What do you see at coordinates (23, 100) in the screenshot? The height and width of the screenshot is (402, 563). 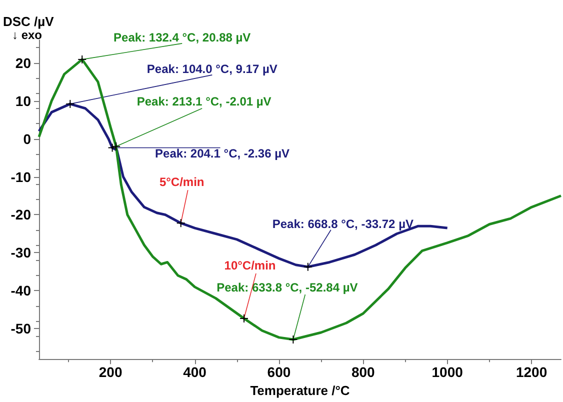 I see `y-tick-label: 10` at bounding box center [23, 100].